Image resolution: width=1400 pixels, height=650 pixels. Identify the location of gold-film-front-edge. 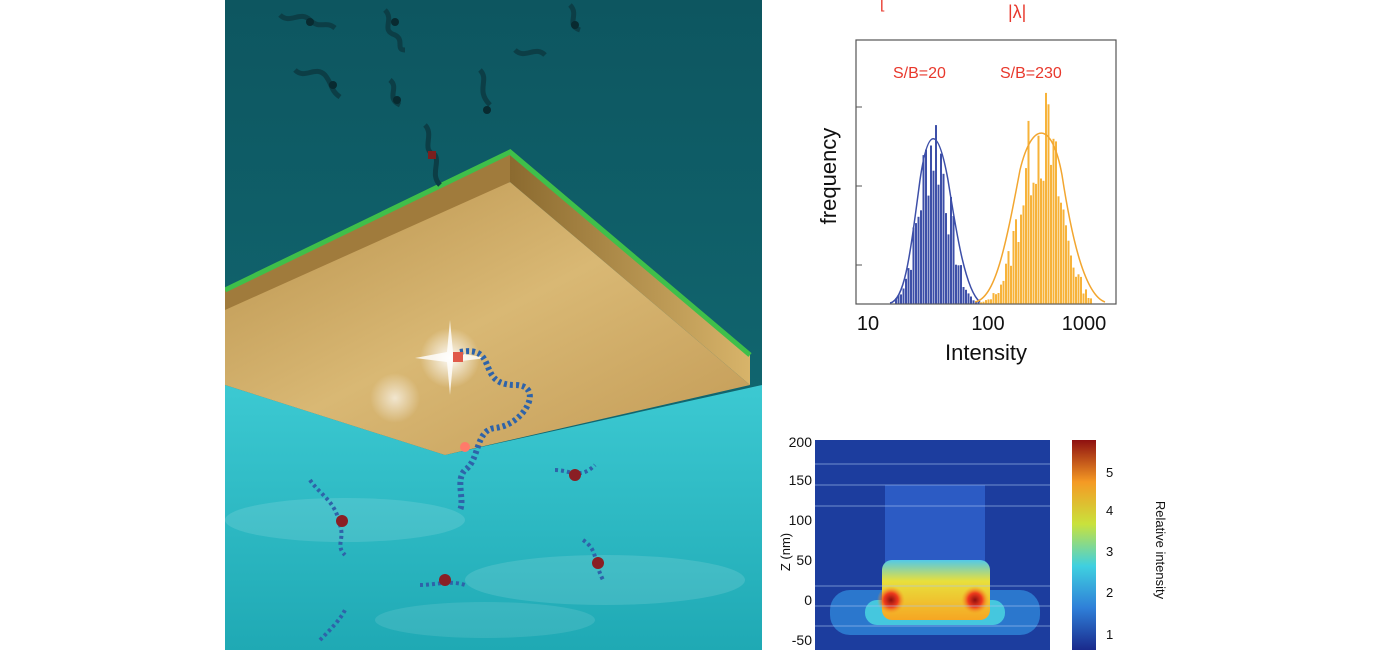
(367, 231).